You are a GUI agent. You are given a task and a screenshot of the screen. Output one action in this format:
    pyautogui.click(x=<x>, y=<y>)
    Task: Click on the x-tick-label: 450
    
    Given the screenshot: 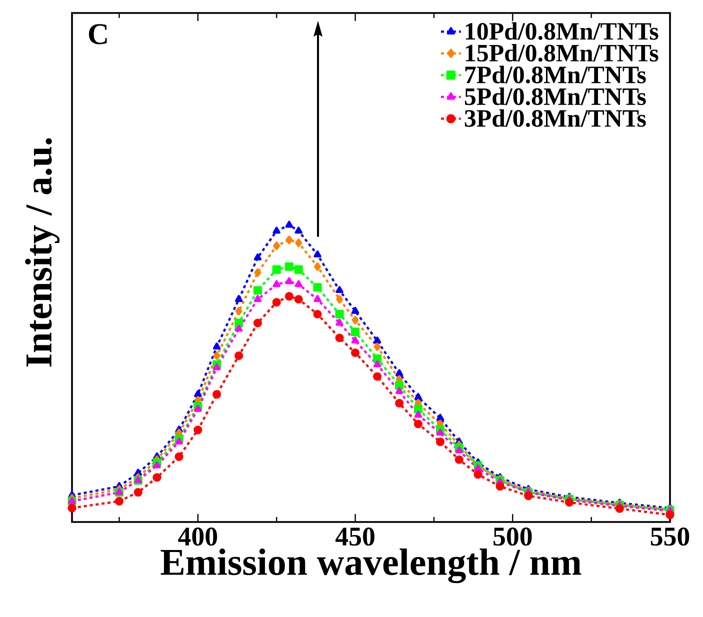 What is the action you would take?
    pyautogui.click(x=354, y=537)
    